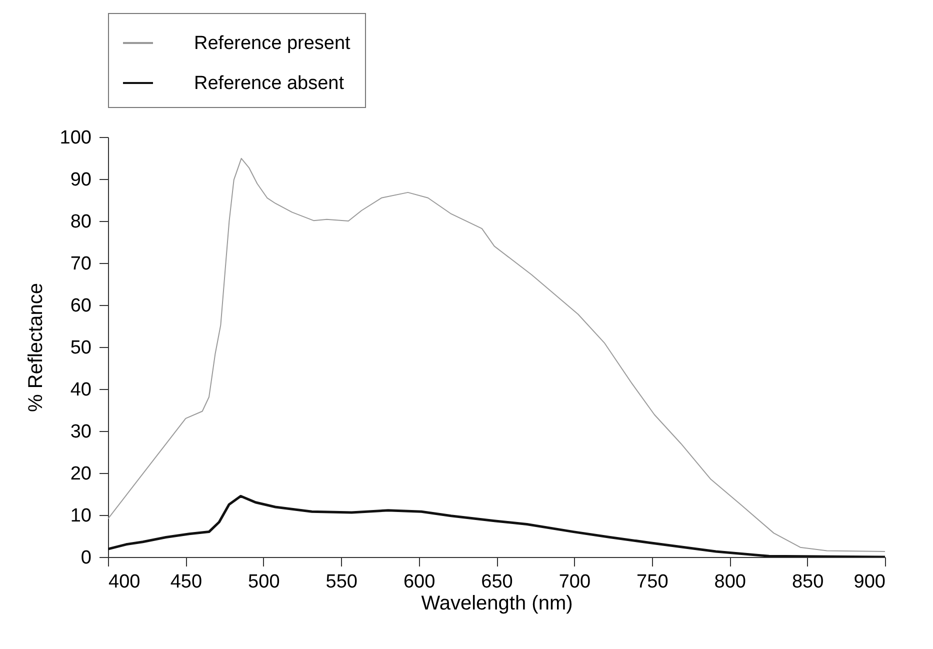  What do you see at coordinates (81, 474) in the screenshot?
I see `y-tick-label: 20` at bounding box center [81, 474].